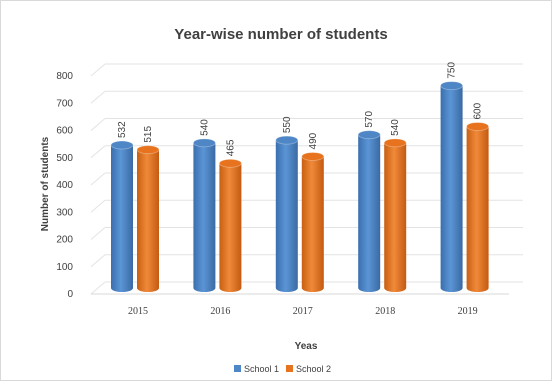 The height and width of the screenshot is (382, 552). Describe the element at coordinates (70, 294) in the screenshot. I see `y-tick-label: 0` at that location.